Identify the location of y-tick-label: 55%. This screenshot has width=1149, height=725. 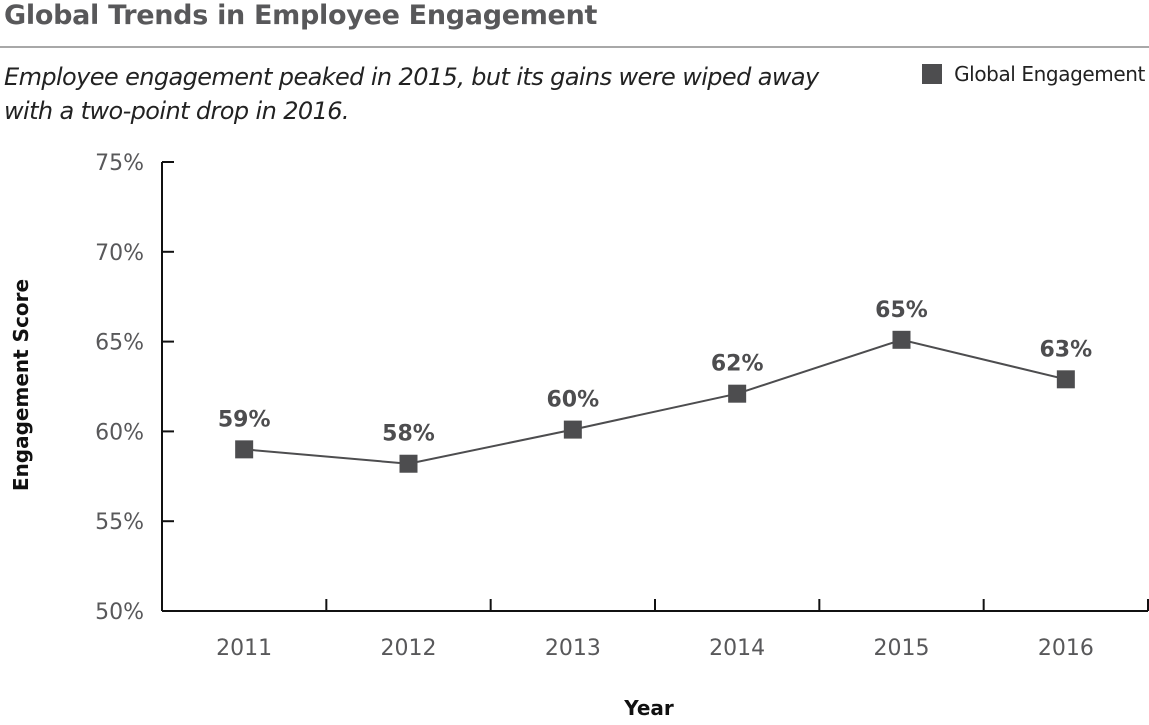
(119, 522).